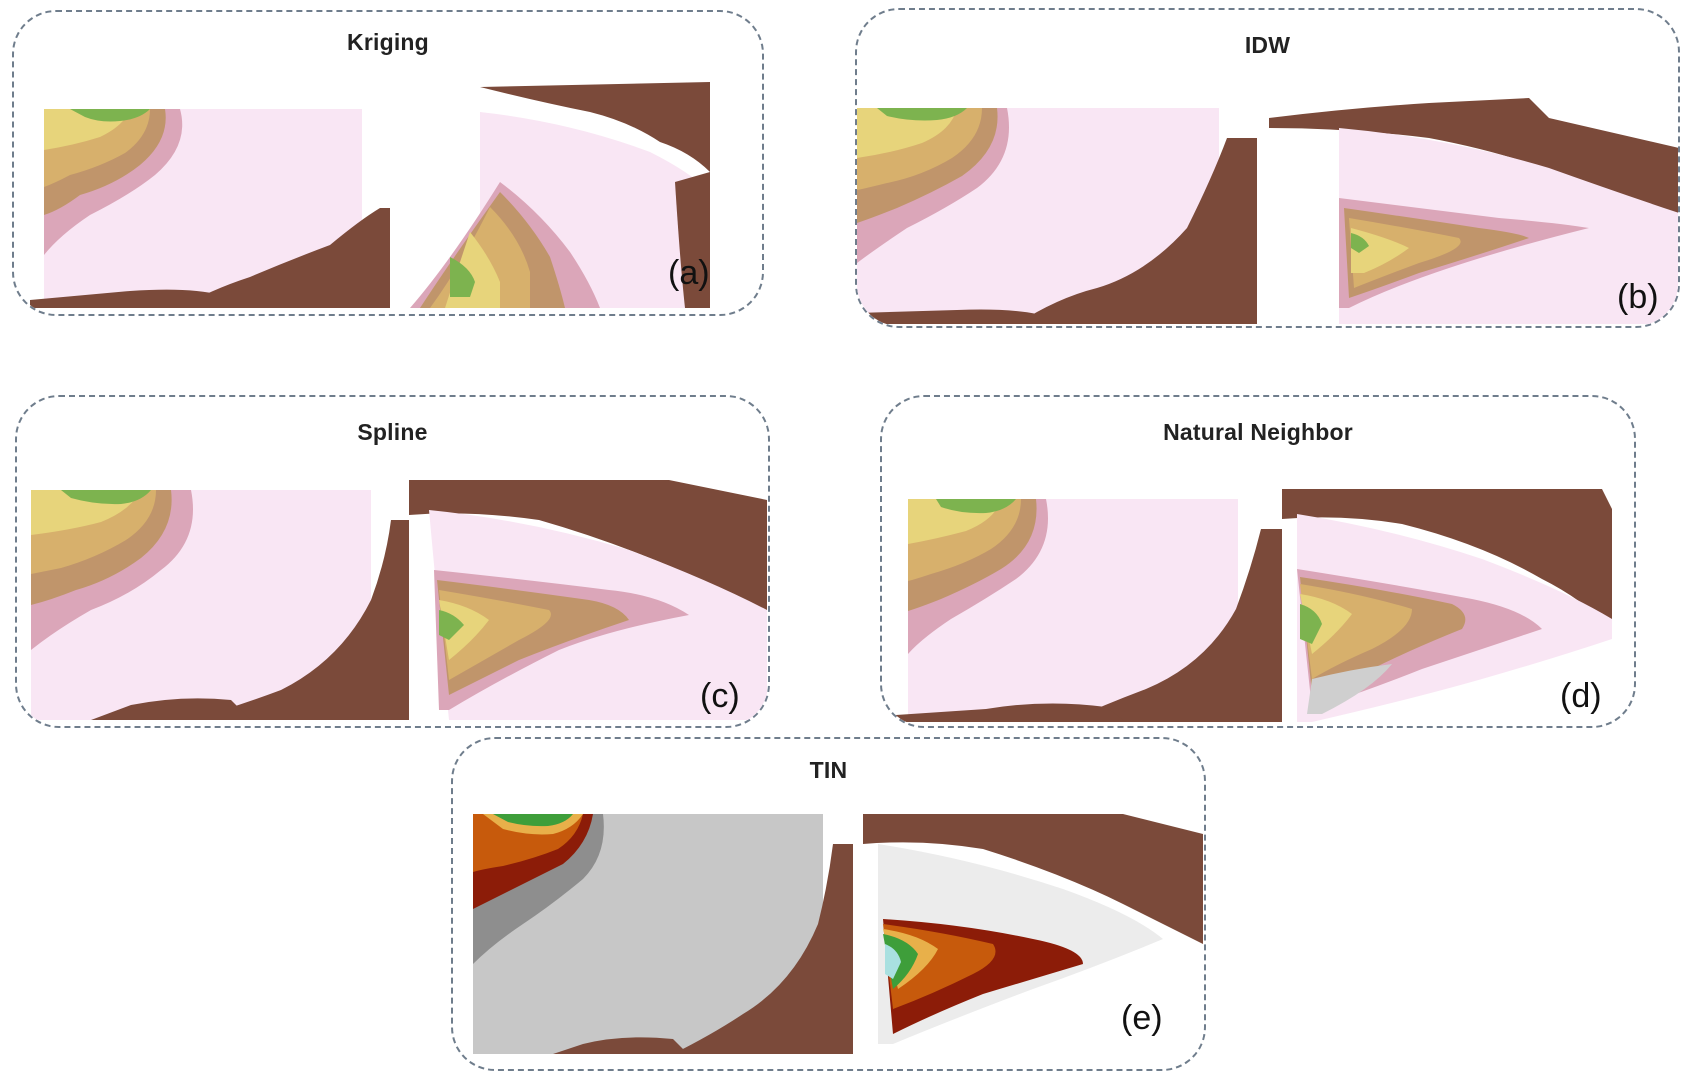 This screenshot has height=1071, width=1686. Describe the element at coordinates (663, 934) in the screenshot. I see `map-west-tin` at that location.